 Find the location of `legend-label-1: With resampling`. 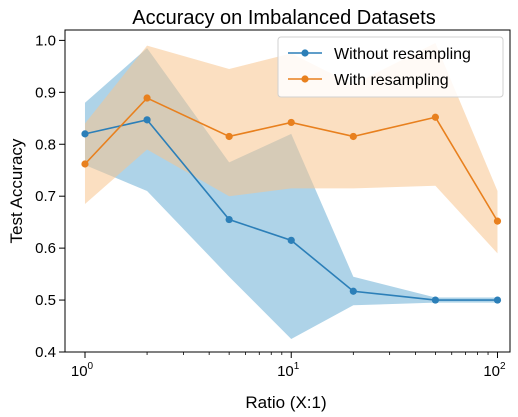

legend-label-1: With resampling is located at coordinates (391, 80).